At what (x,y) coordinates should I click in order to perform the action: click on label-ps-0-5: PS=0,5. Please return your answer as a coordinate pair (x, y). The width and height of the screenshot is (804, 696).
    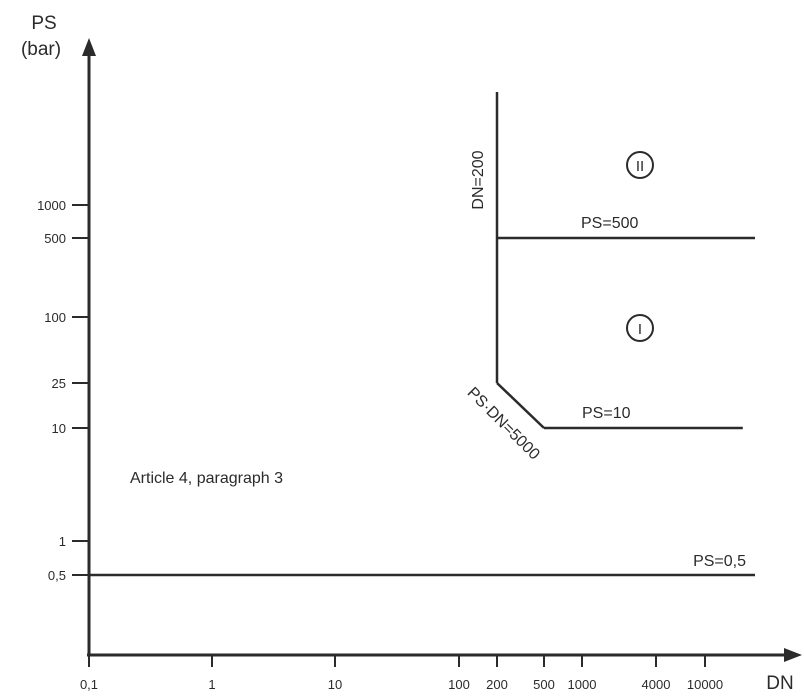
    Looking at the image, I should click on (719, 561).